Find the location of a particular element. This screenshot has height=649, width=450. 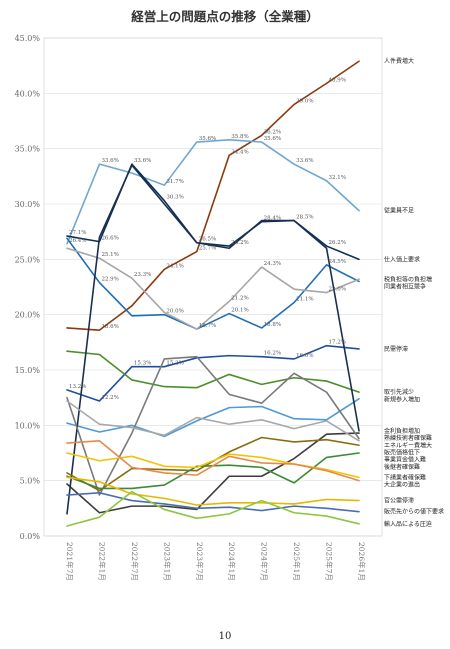

data-label: 31.7% is located at coordinates (174, 182).